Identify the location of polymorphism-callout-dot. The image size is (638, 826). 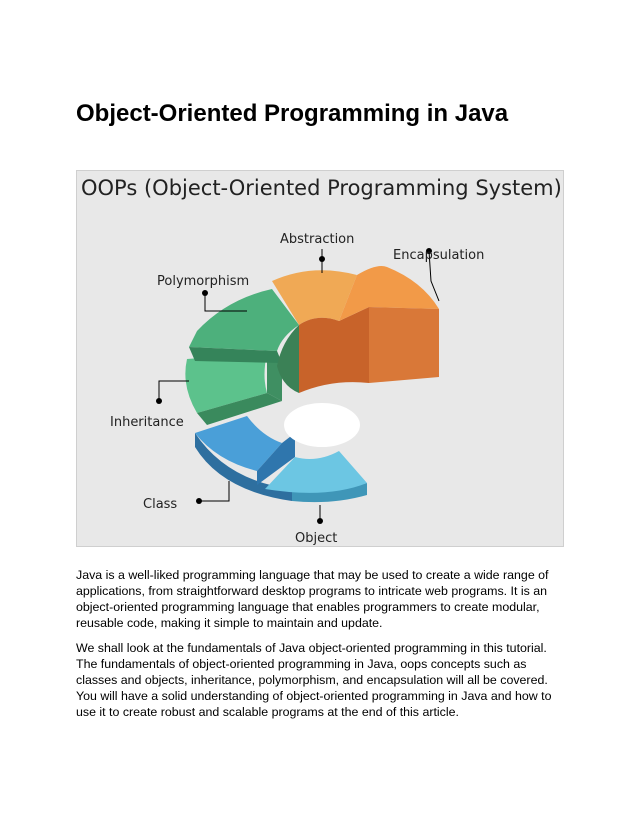
(205, 293).